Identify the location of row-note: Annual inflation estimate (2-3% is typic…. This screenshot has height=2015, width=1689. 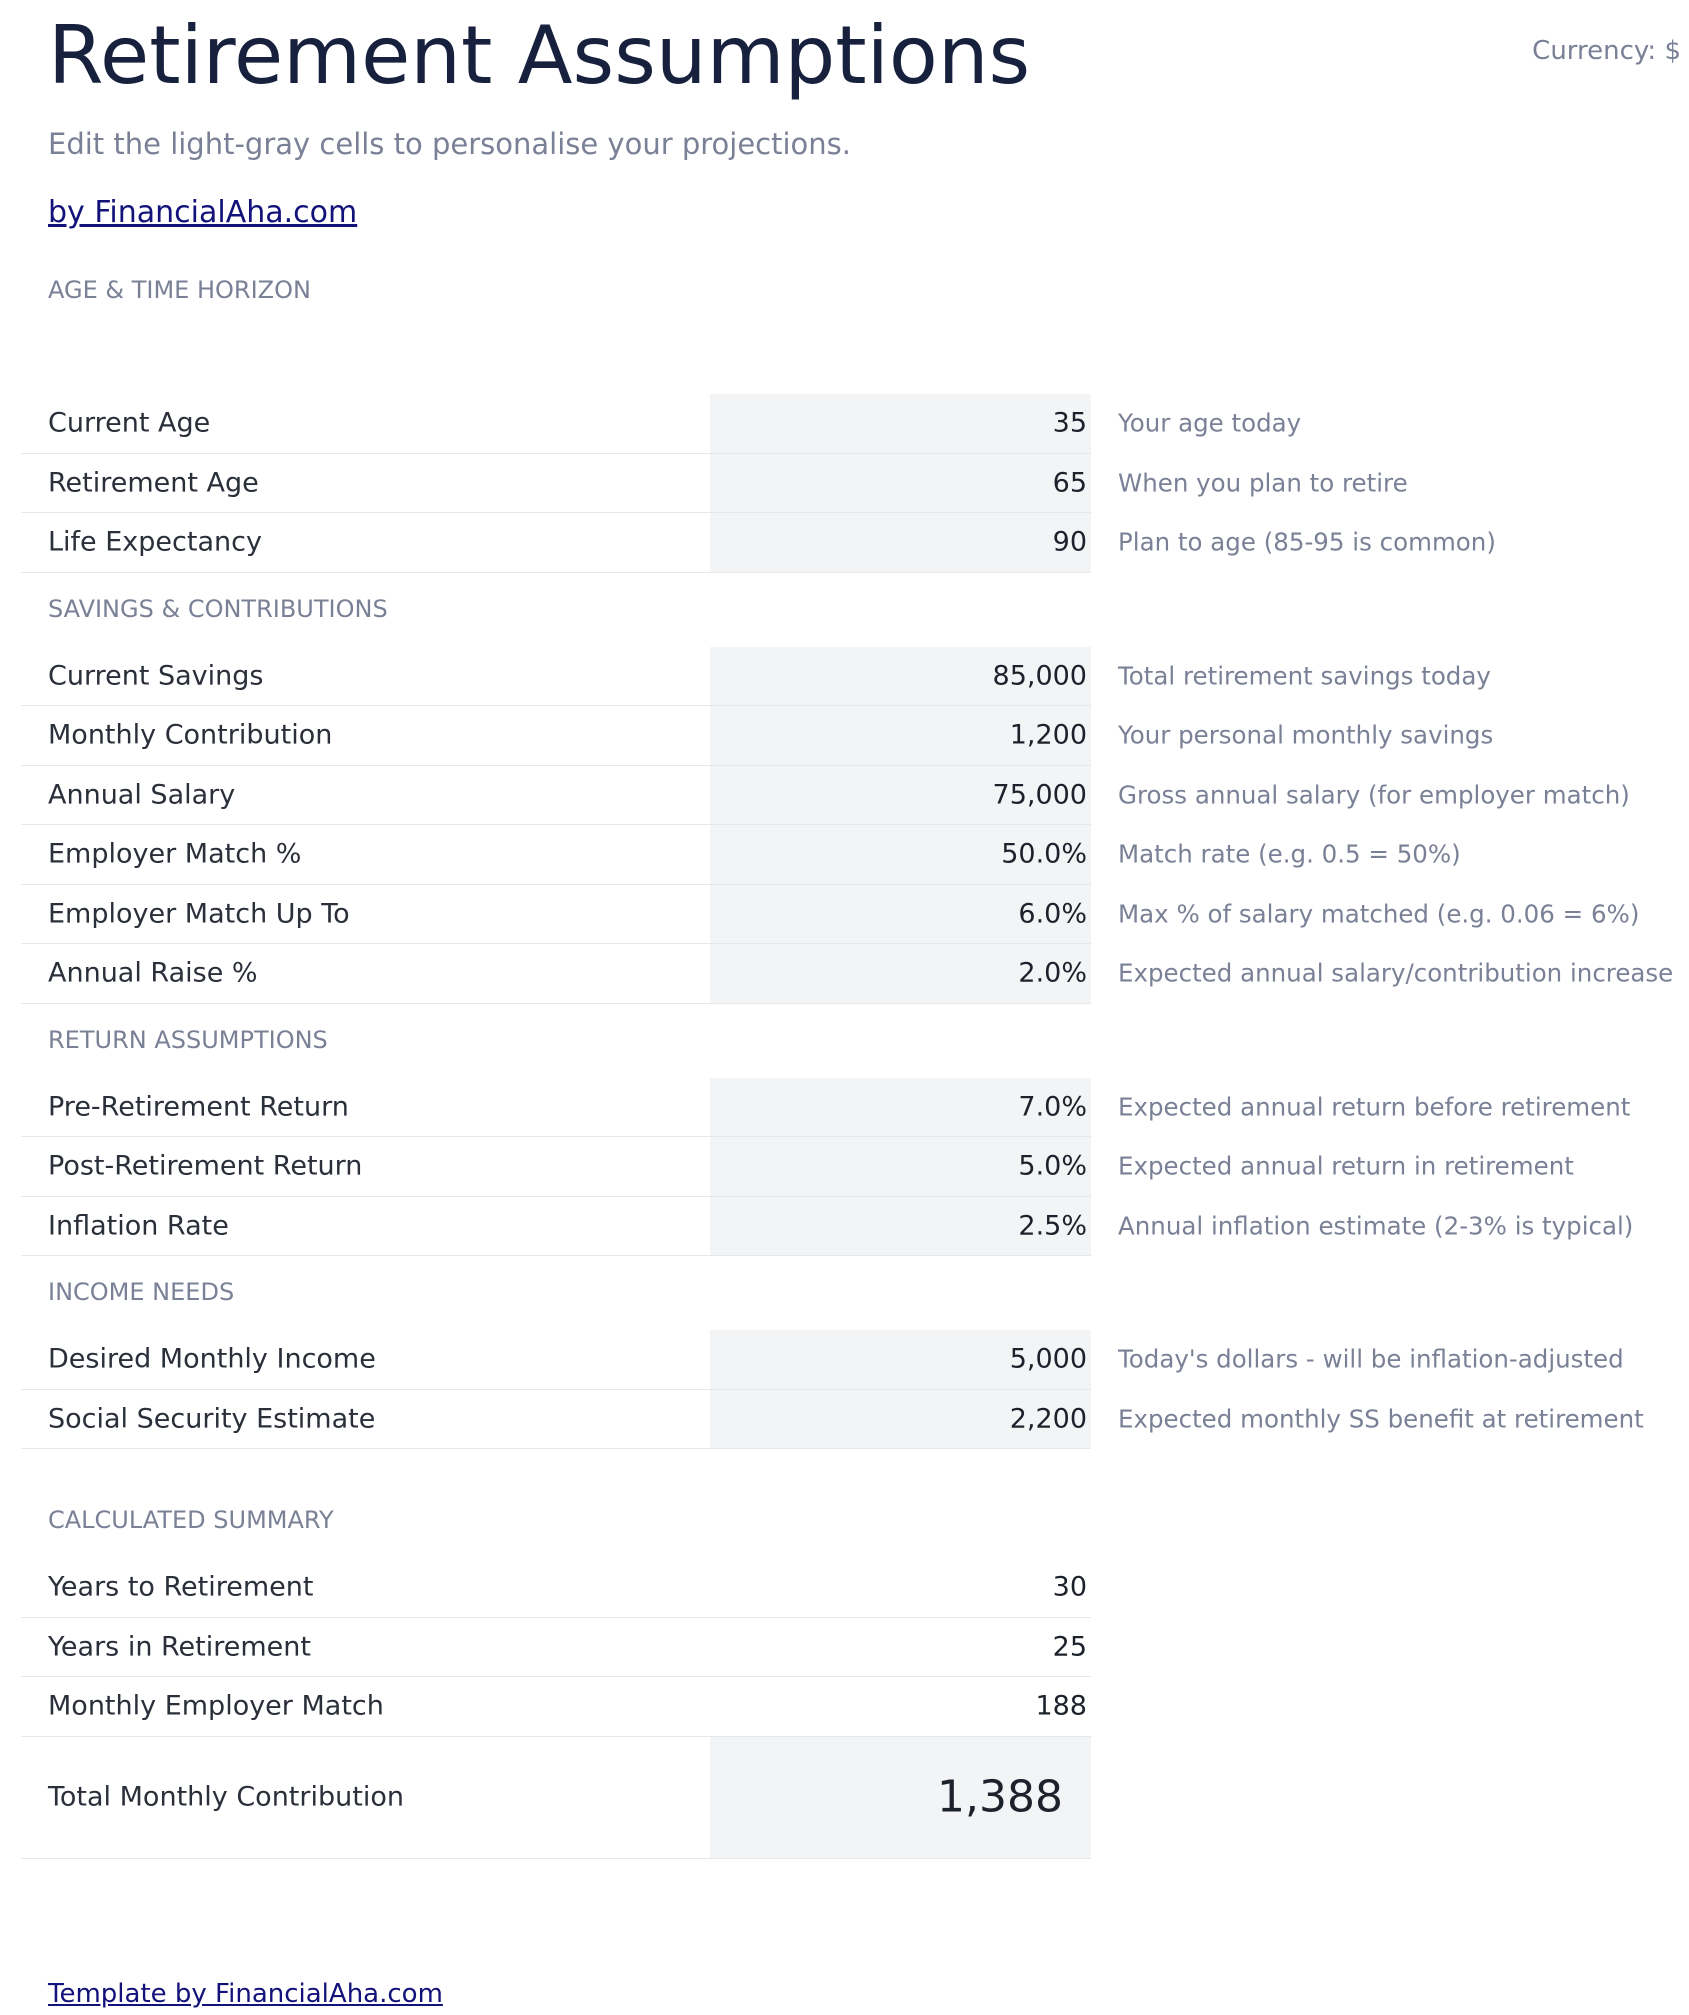
(1376, 1226).